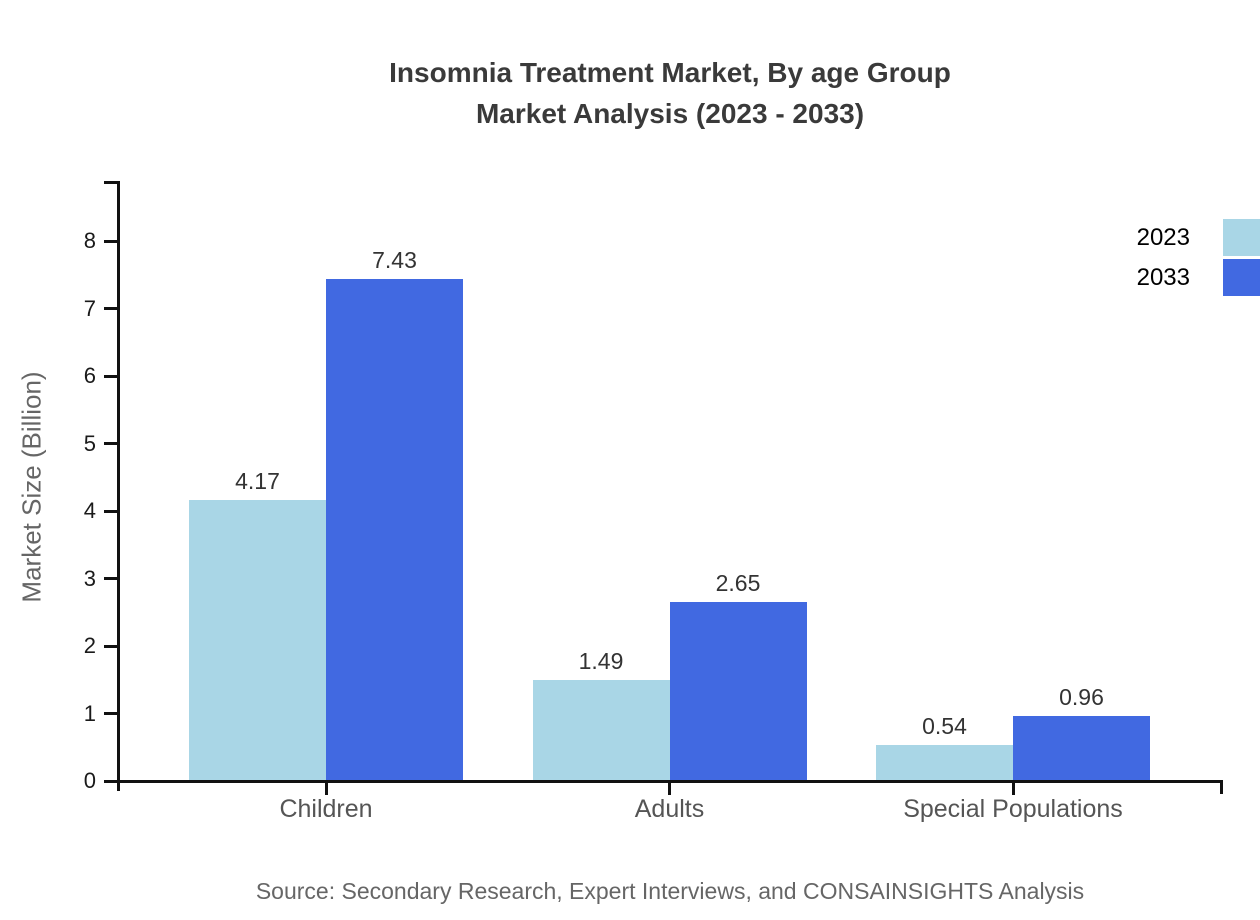  What do you see at coordinates (257, 480) in the screenshot?
I see `bar-value-label: 4.17` at bounding box center [257, 480].